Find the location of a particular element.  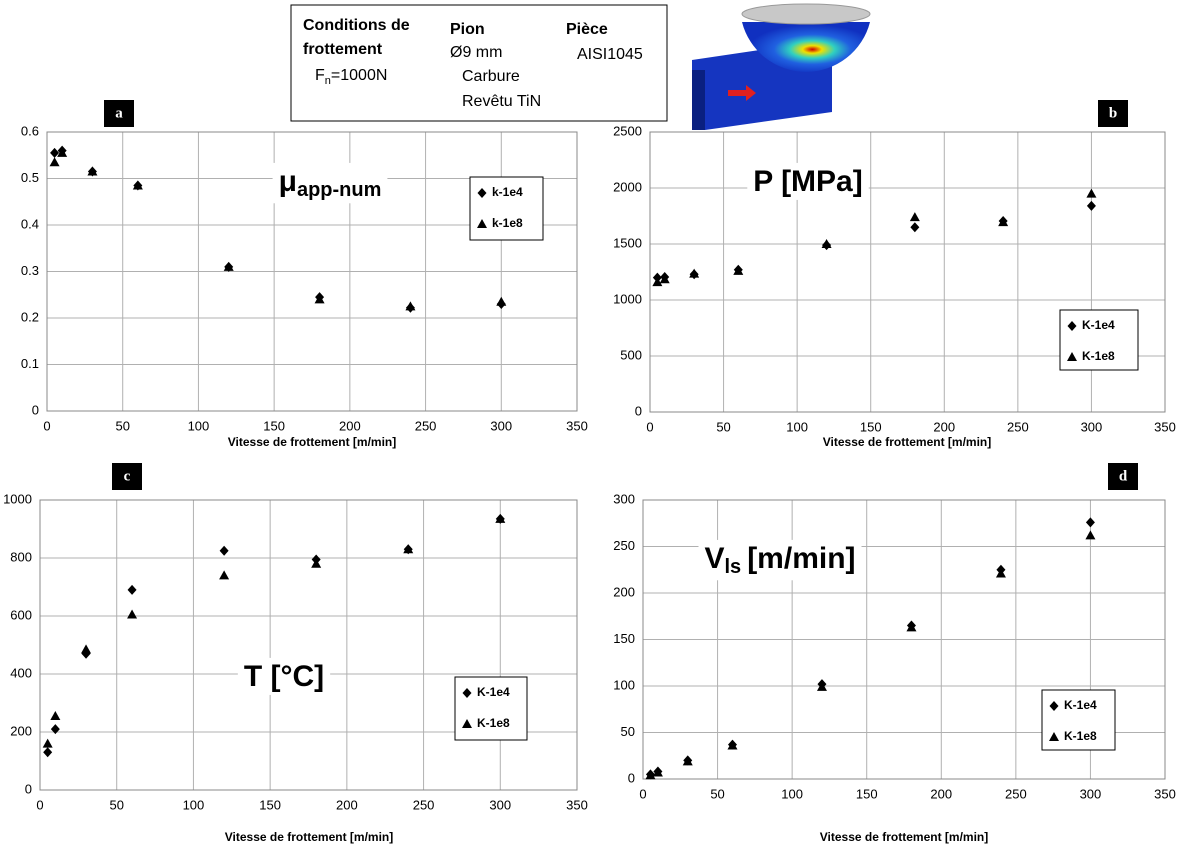

panel-tag: a is located at coordinates (119, 113).